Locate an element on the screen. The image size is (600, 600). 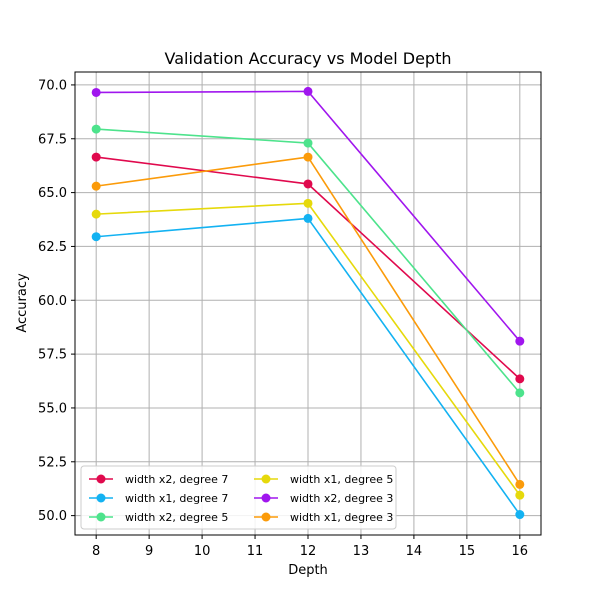
x-tick-label: 13 is located at coordinates (361, 551).